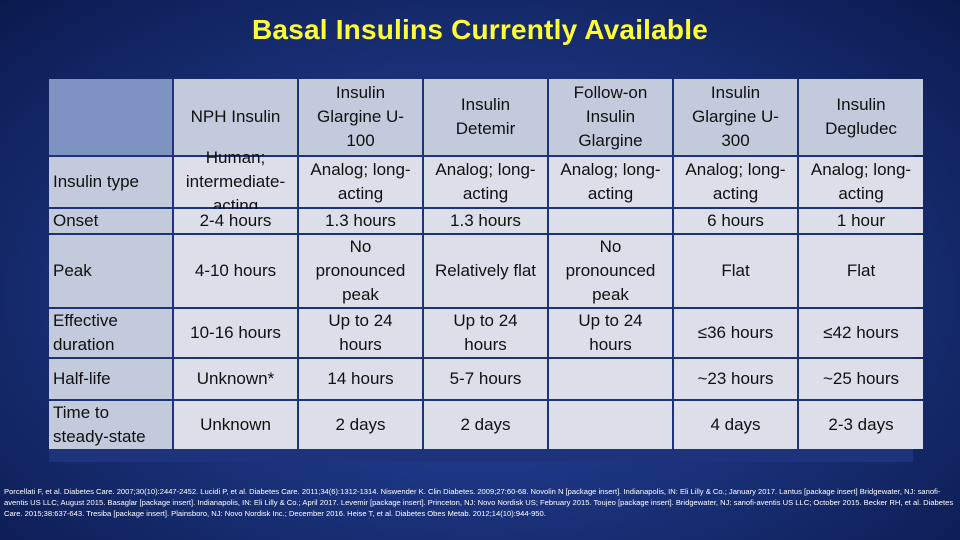 This screenshot has height=540, width=960. What do you see at coordinates (110, 221) in the screenshot?
I see `row-label-onset: Onset` at bounding box center [110, 221].